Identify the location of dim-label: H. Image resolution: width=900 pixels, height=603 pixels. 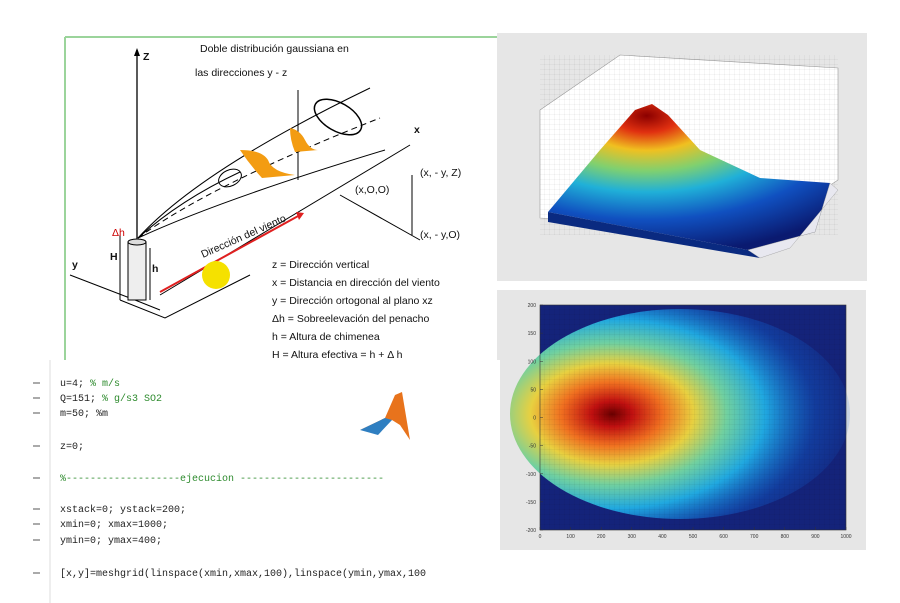
(114, 257).